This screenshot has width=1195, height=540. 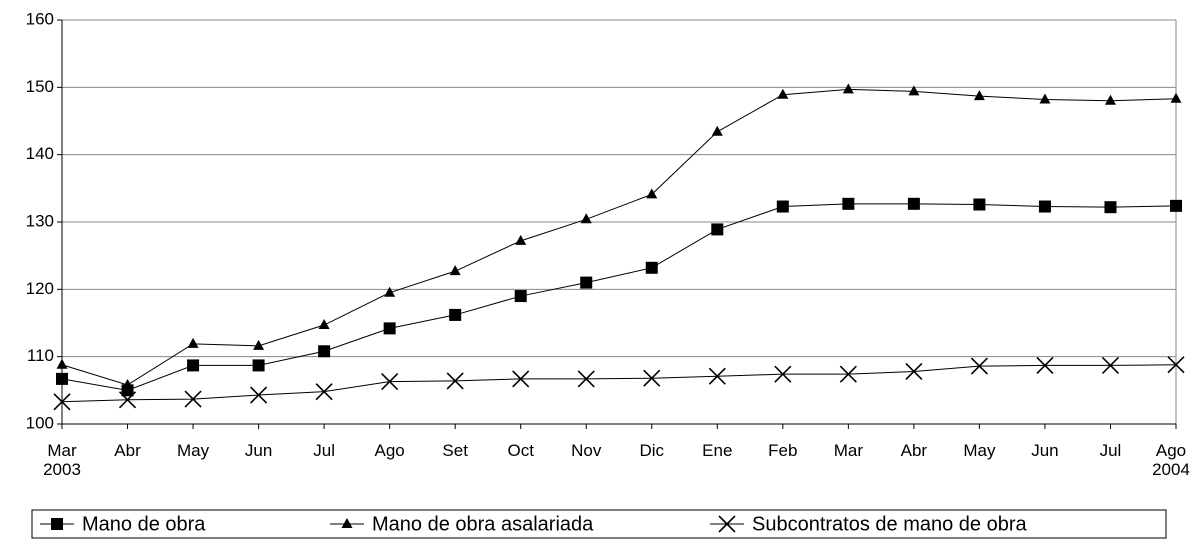 I want to click on x-tick-label: Ago 2004, so click(x=1171, y=460).